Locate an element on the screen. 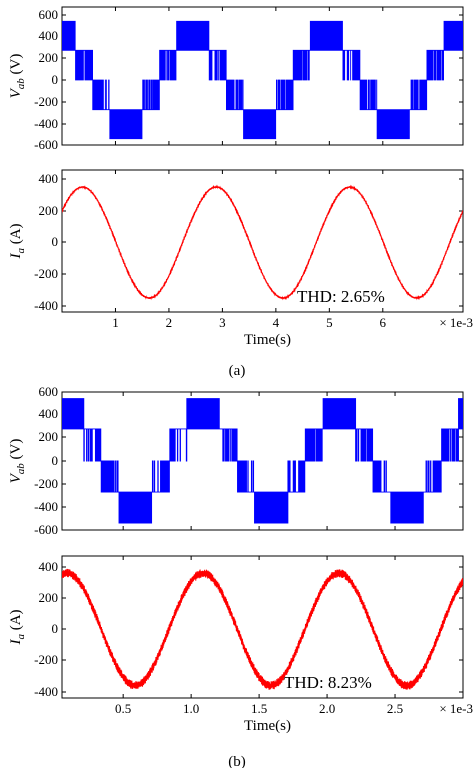 The width and height of the screenshot is (474, 768). thd-annotation: THD: 2.65% is located at coordinates (341, 296).